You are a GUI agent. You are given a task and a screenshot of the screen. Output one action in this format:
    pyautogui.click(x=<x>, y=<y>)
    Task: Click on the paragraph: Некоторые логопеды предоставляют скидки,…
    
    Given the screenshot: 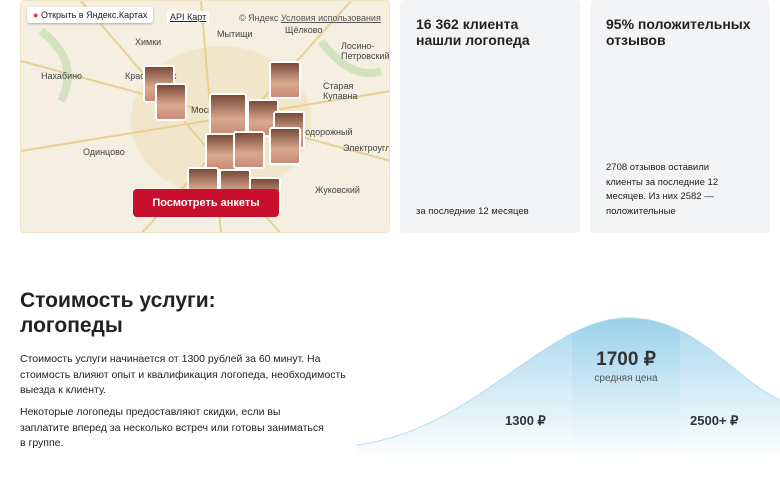 What is the action you would take?
    pyautogui.click(x=172, y=427)
    